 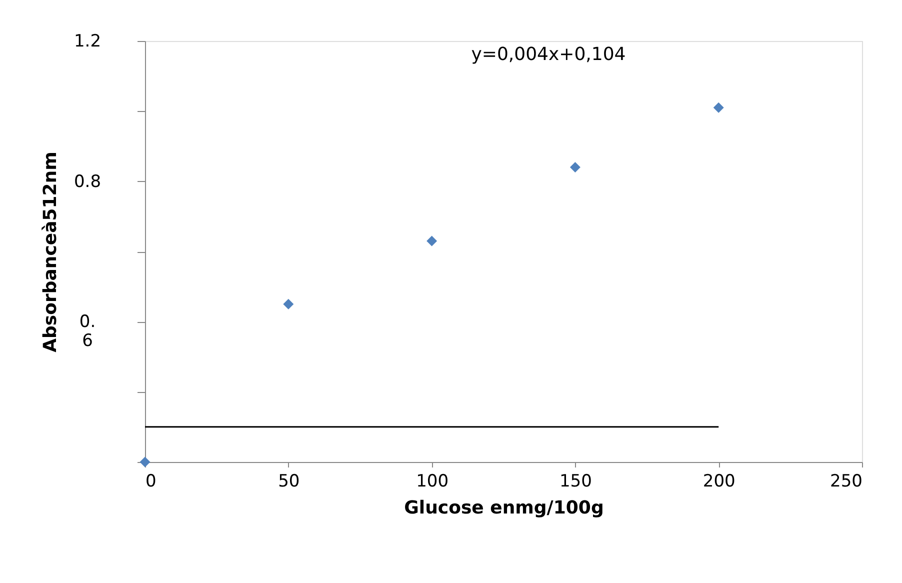 What do you see at coordinates (88, 182) in the screenshot?
I see `y-tick-label: 0.8` at bounding box center [88, 182].